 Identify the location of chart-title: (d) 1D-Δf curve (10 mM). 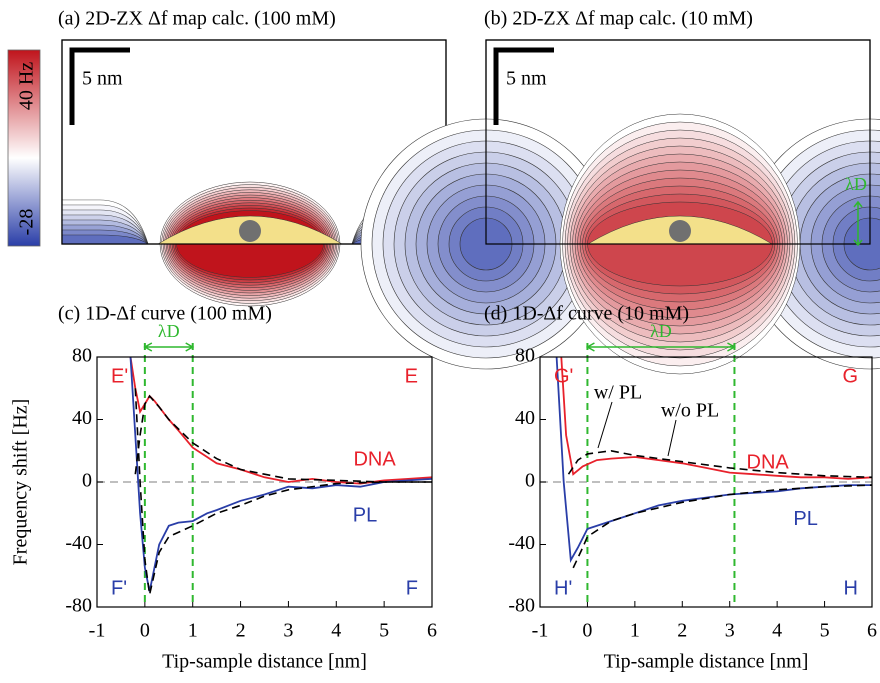
(586, 314).